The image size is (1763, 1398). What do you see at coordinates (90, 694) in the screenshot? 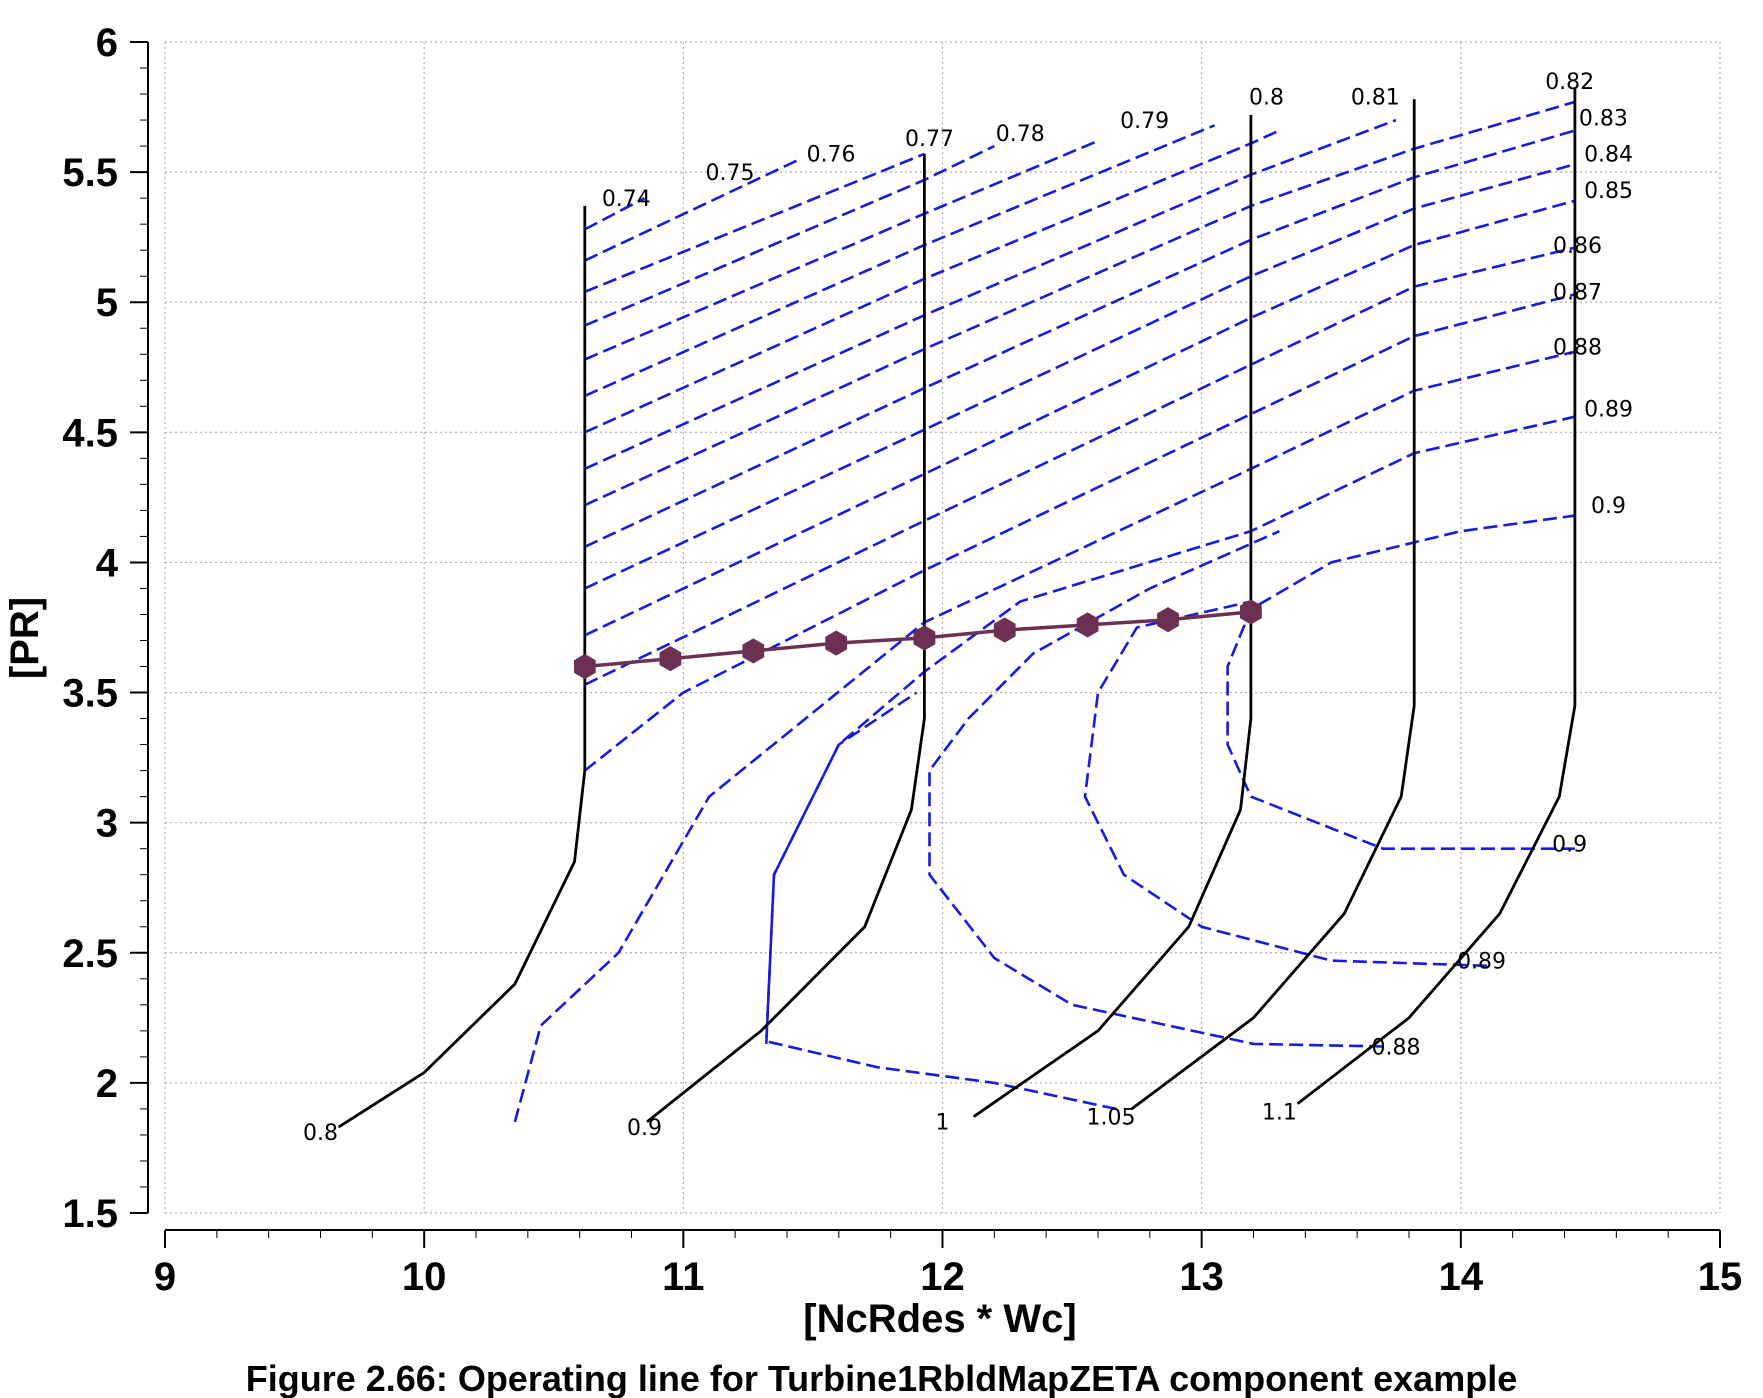
I see `y-tick-label: 3.5` at bounding box center [90, 694].